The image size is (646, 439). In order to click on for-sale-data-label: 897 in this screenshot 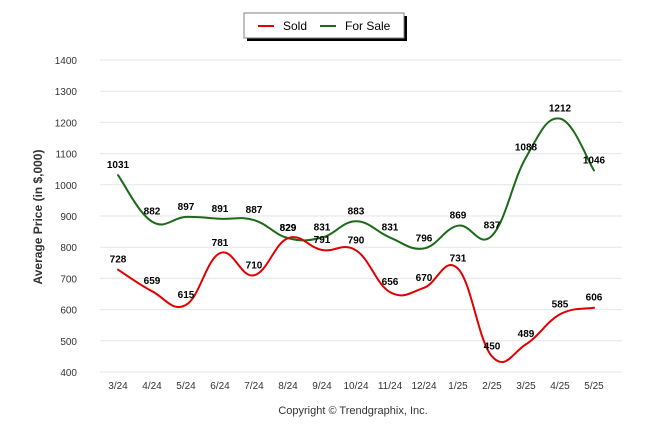, I will do `click(186, 207)`.